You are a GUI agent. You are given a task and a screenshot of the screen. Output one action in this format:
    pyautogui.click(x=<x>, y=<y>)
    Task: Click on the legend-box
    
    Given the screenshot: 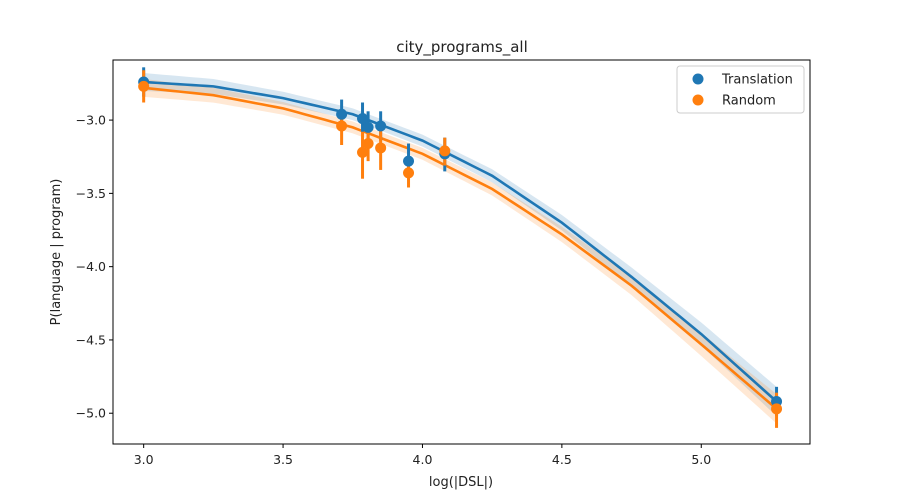 What is the action you would take?
    pyautogui.click(x=740, y=89)
    